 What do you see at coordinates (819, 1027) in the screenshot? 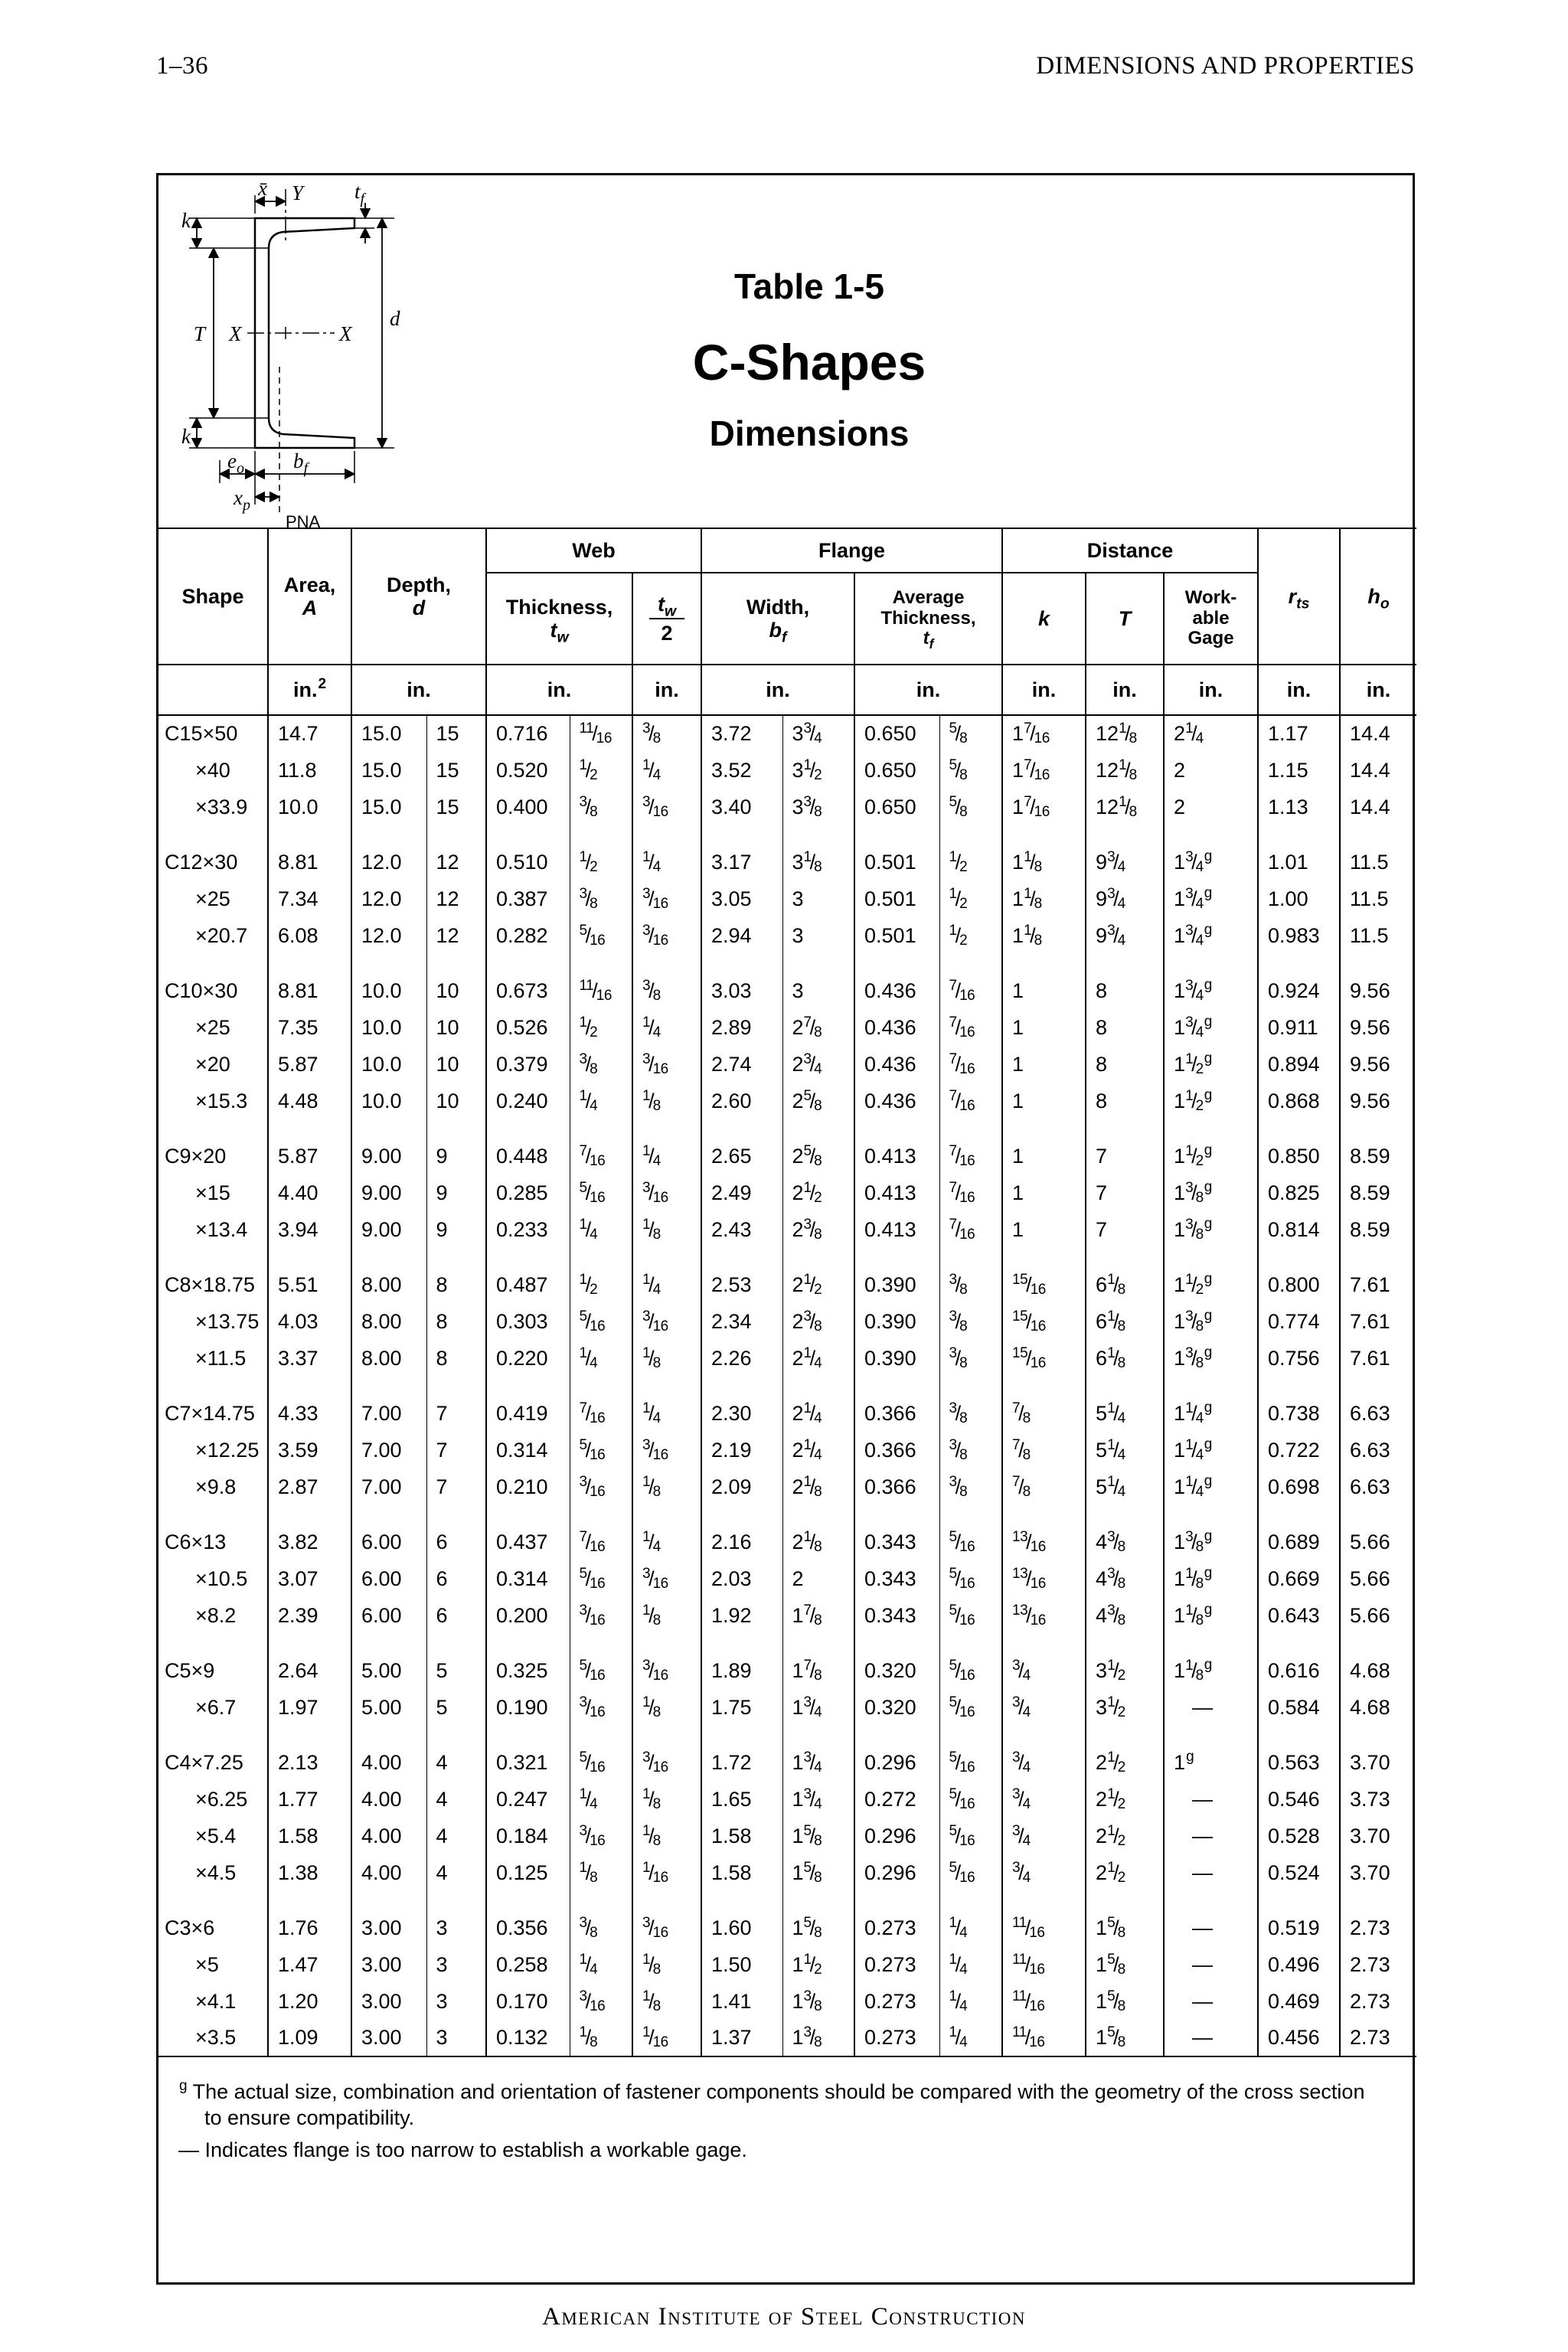
I see `cell-bf-frac: 27/8` at bounding box center [819, 1027].